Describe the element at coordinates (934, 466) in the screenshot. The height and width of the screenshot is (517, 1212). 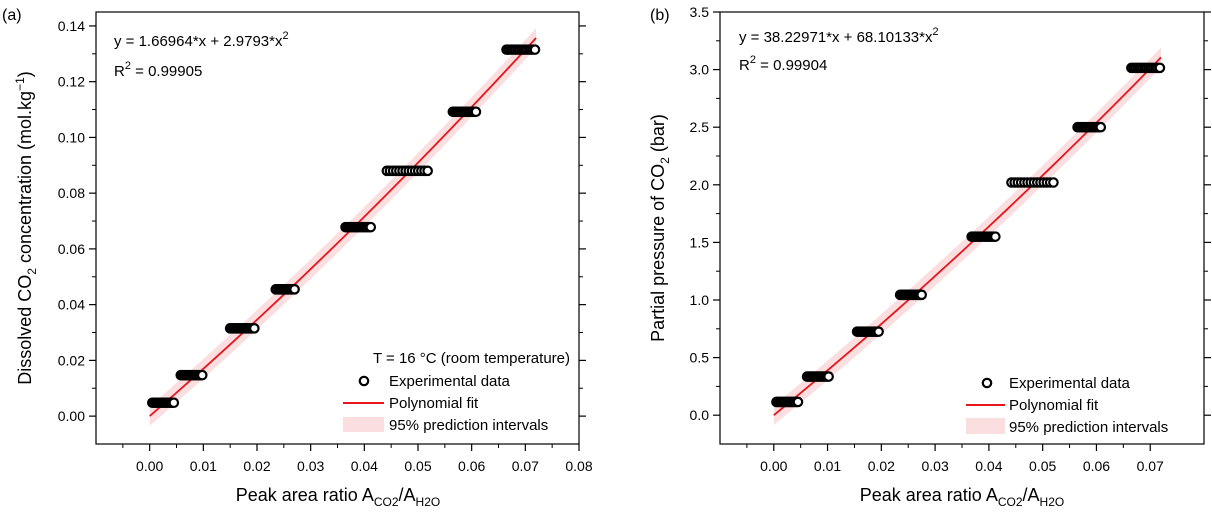
I see `panel-b-x-tick-label: 0.03` at that location.